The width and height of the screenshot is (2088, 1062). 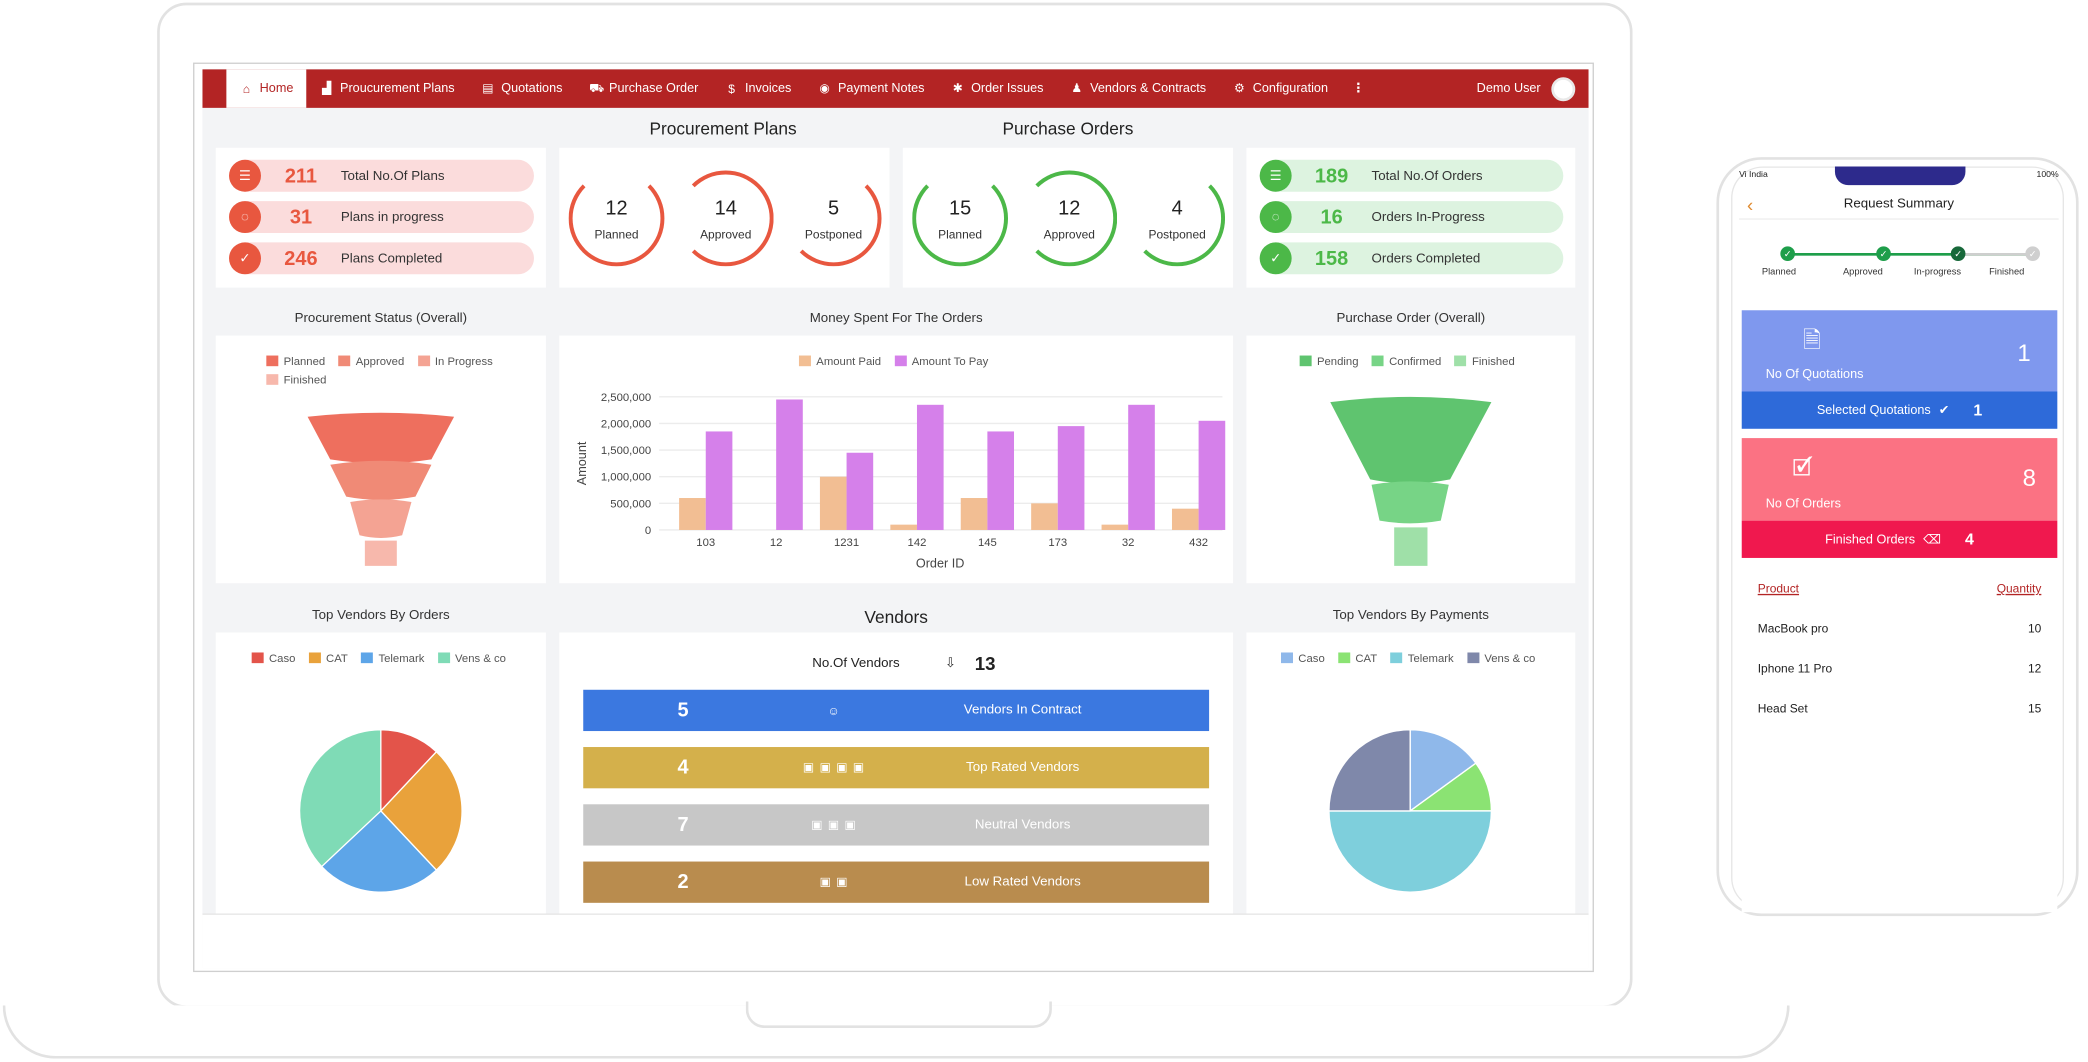 I want to click on vendor-row-value: 5, so click(x=683, y=710).